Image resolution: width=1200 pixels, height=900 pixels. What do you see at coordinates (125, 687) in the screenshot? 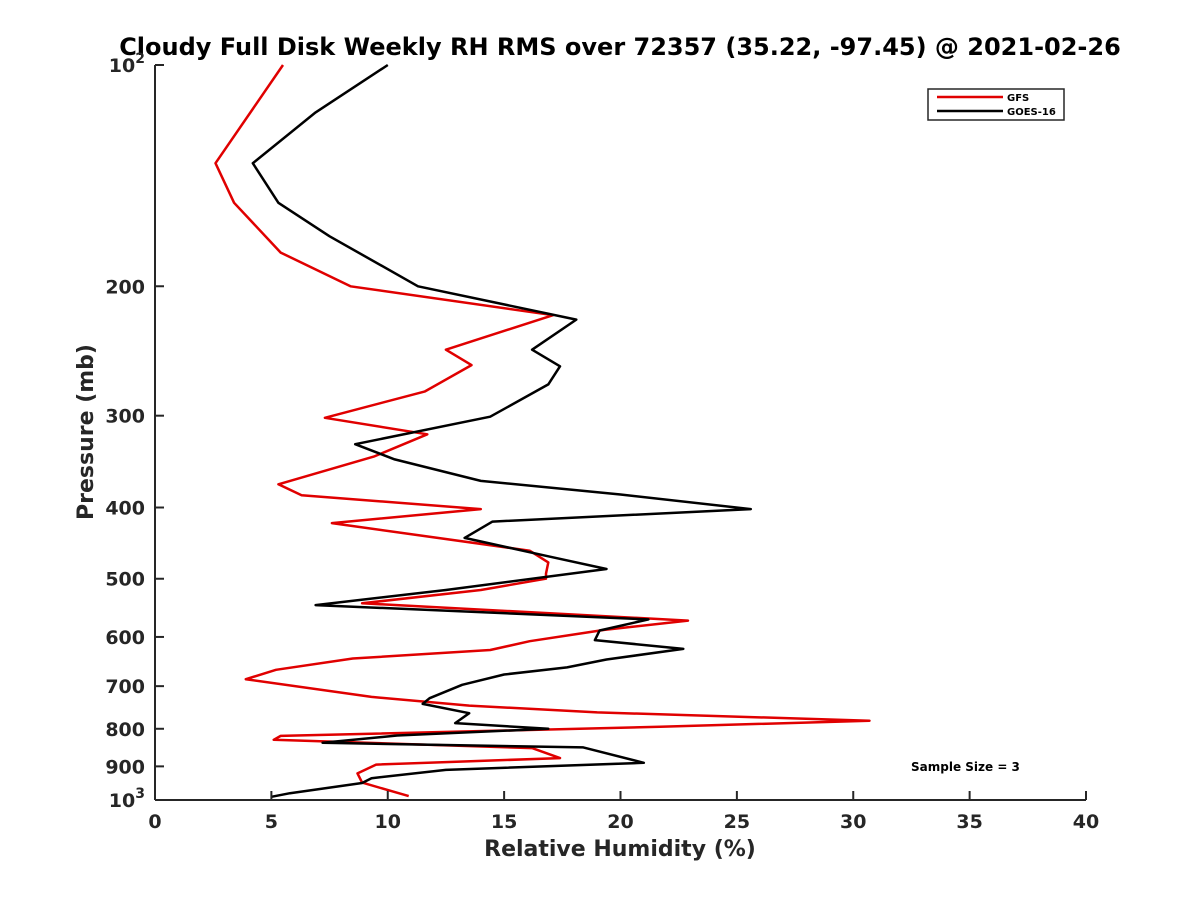
I see `y-tick-label: 700` at bounding box center [125, 687].